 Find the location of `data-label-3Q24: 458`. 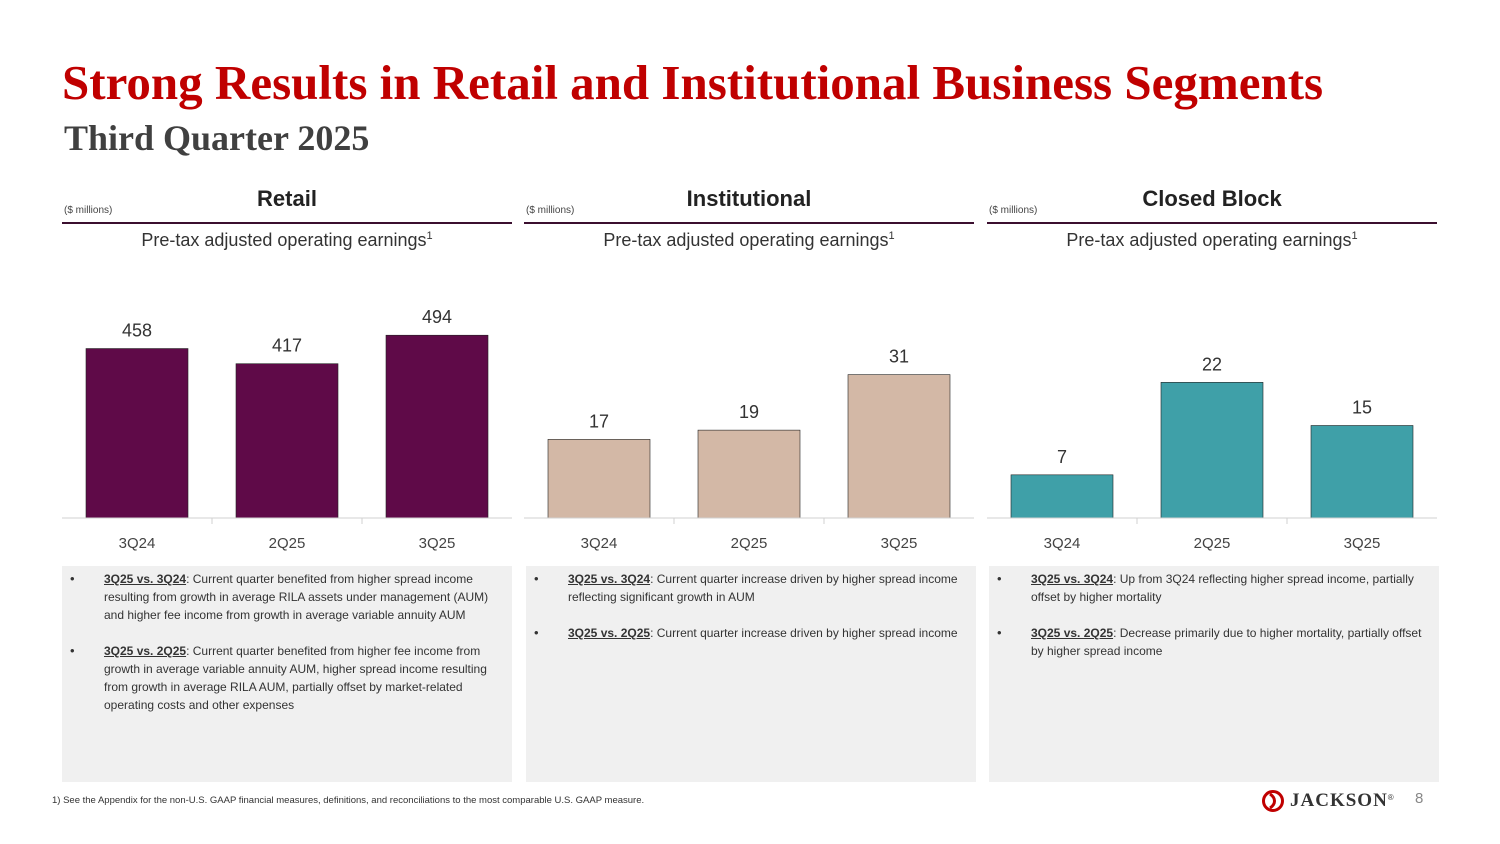

data-label-3Q24: 458 is located at coordinates (137, 331).